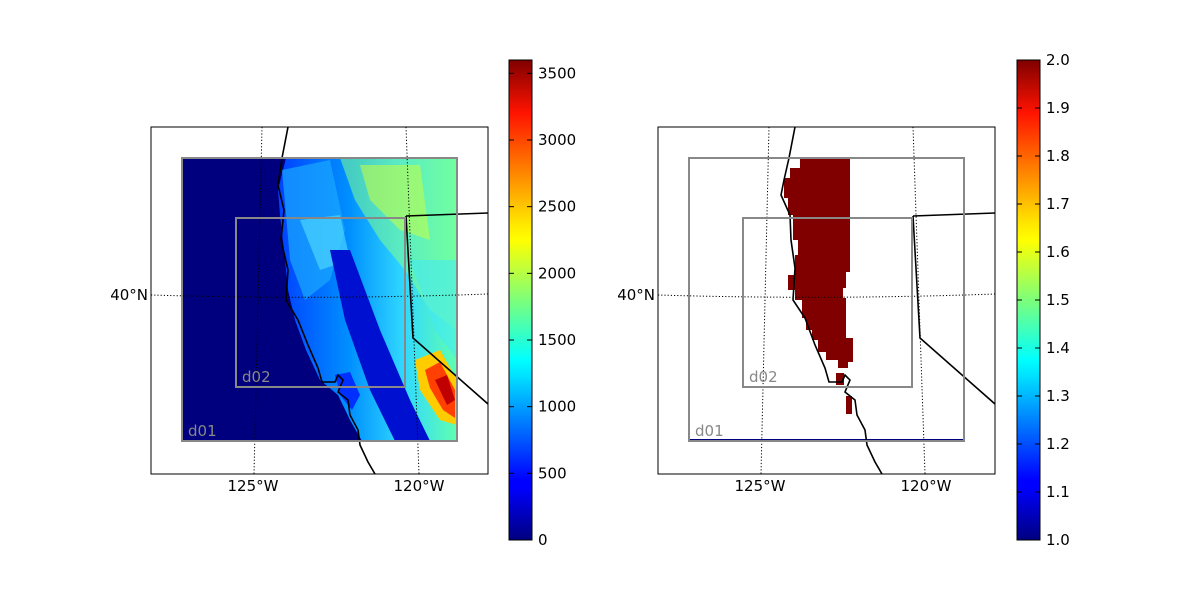 This screenshot has width=1200, height=600. I want to click on lon-label-125w-right: 125°W, so click(760, 486).